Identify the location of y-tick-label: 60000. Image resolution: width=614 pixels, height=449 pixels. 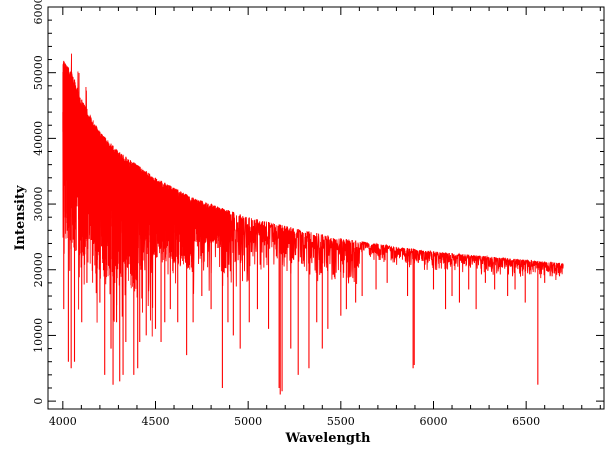
(38, 12).